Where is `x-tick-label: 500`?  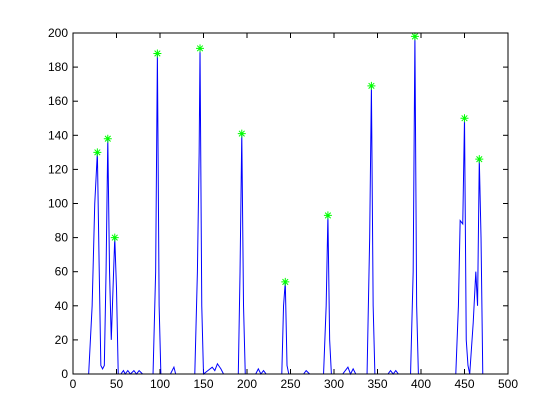 x-tick-label: 500 is located at coordinates (508, 384).